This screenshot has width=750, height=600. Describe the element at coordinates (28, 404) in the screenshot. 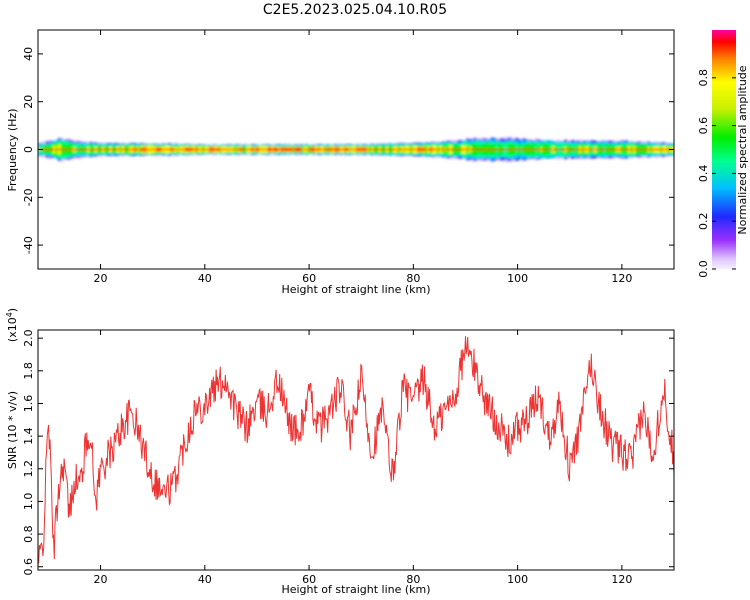

I see `y-tick-label: 1.6` at that location.